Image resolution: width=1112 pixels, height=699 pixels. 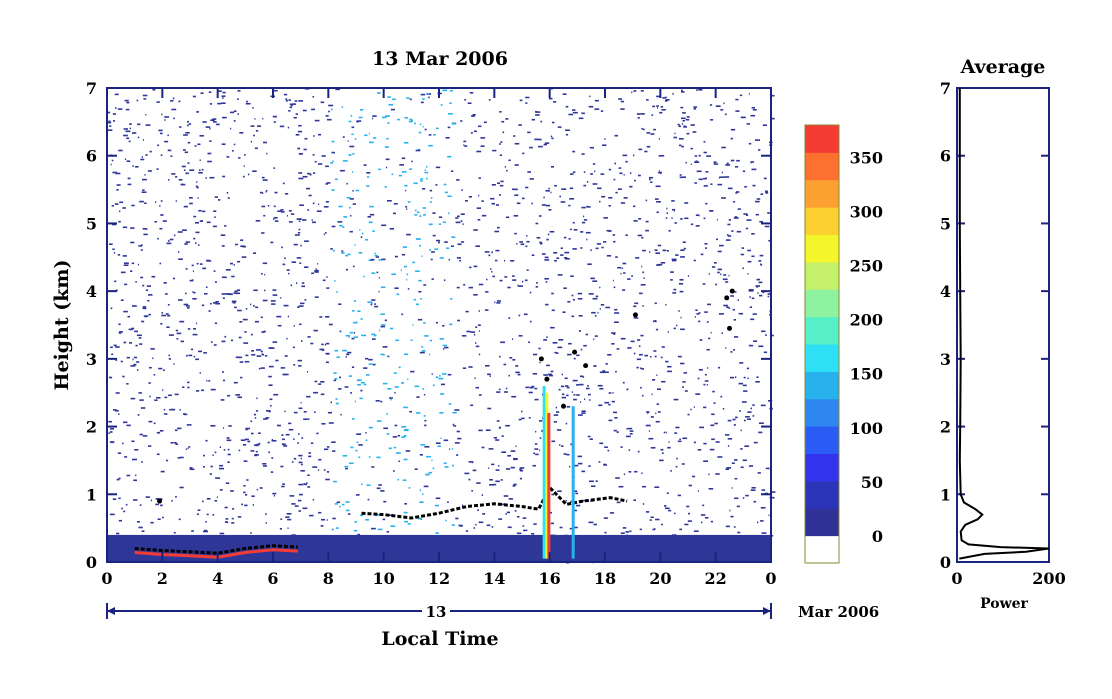 I want to click on date-day-label: 13, so click(x=436, y=612).